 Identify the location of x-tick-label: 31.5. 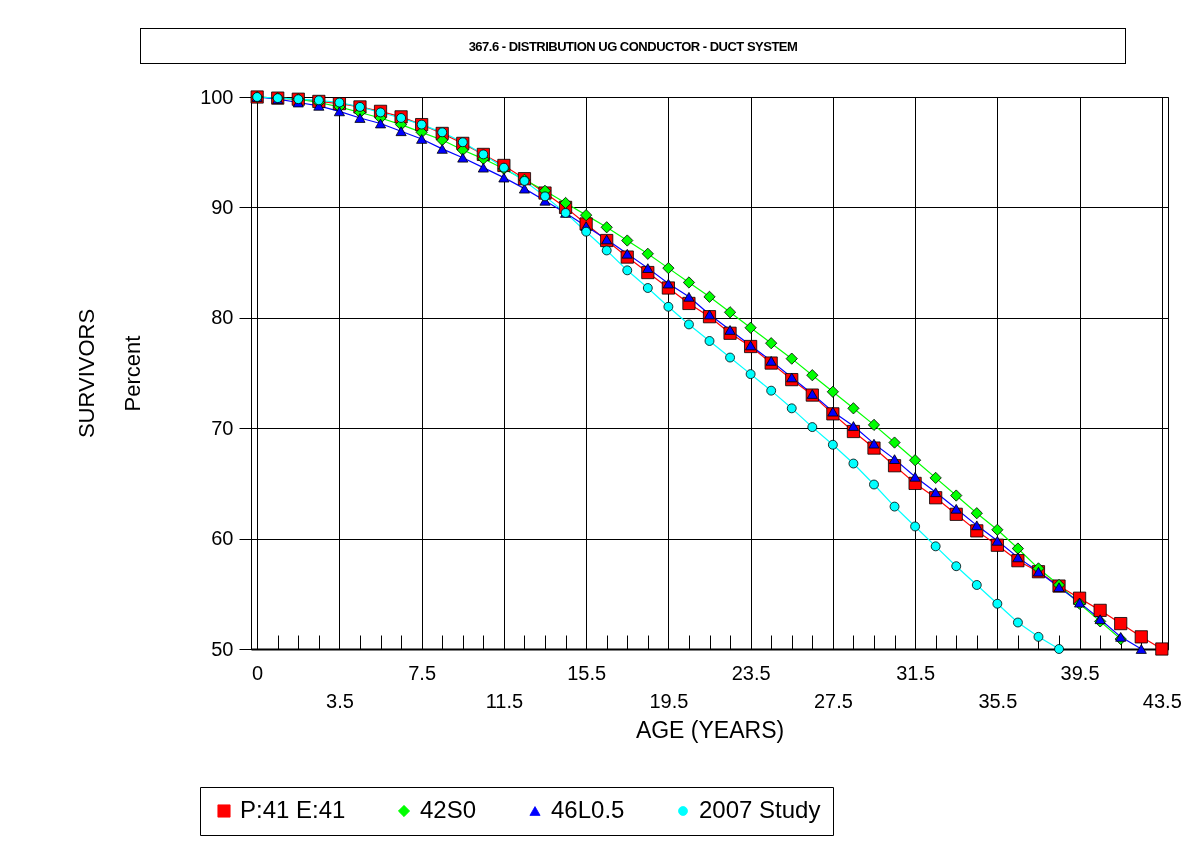
(916, 672).